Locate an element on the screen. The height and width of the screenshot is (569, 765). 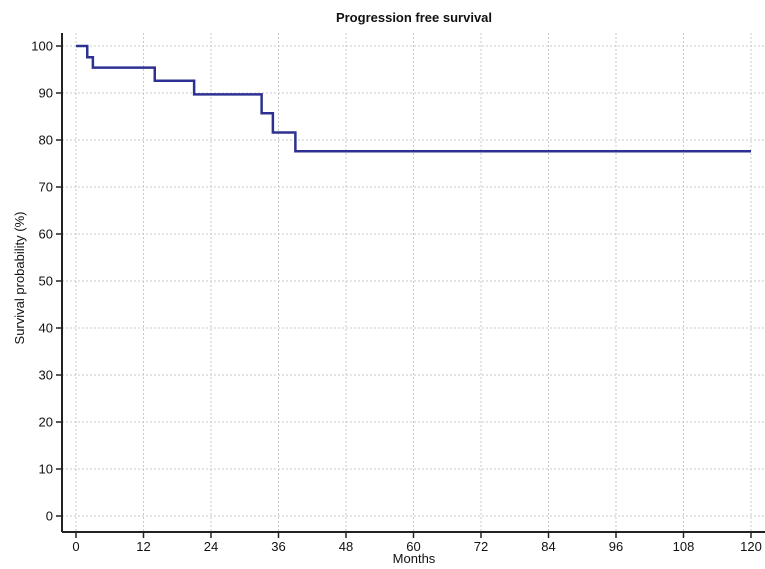
x-axis-label: Months is located at coordinates (414, 558).